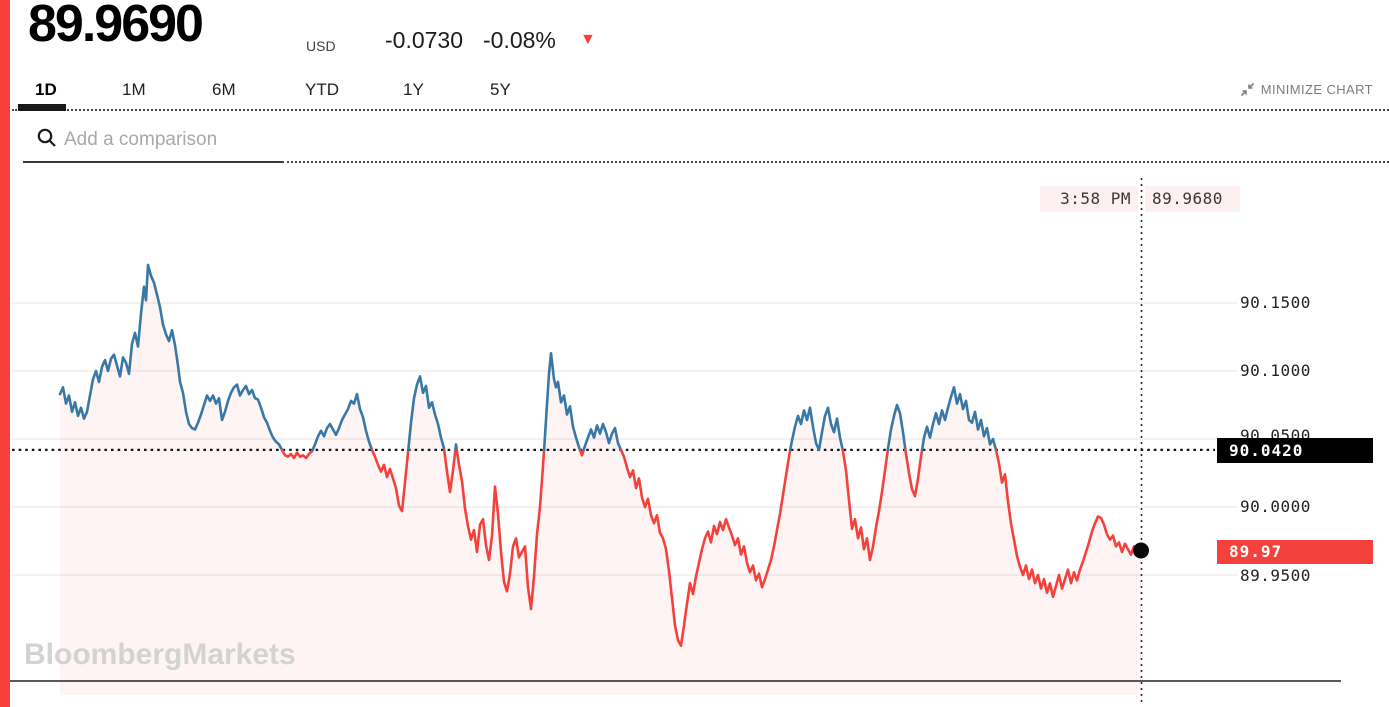  Describe the element at coordinates (1275, 370) in the screenshot. I see `ytick-90-1000: 90.1000` at that location.